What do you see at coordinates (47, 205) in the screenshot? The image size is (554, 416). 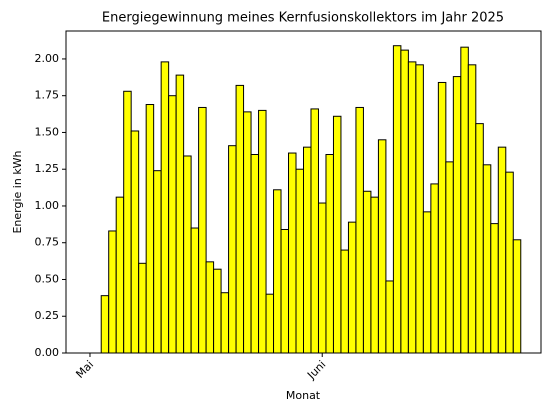 I see `y-tick-label: 1.00` at bounding box center [47, 205].